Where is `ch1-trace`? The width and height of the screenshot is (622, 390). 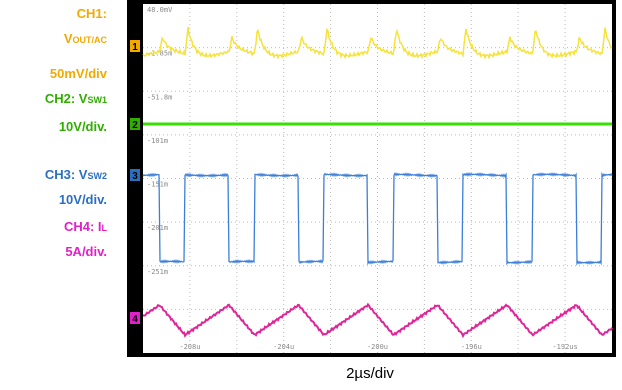 ch1-trace is located at coordinates (377, 43).